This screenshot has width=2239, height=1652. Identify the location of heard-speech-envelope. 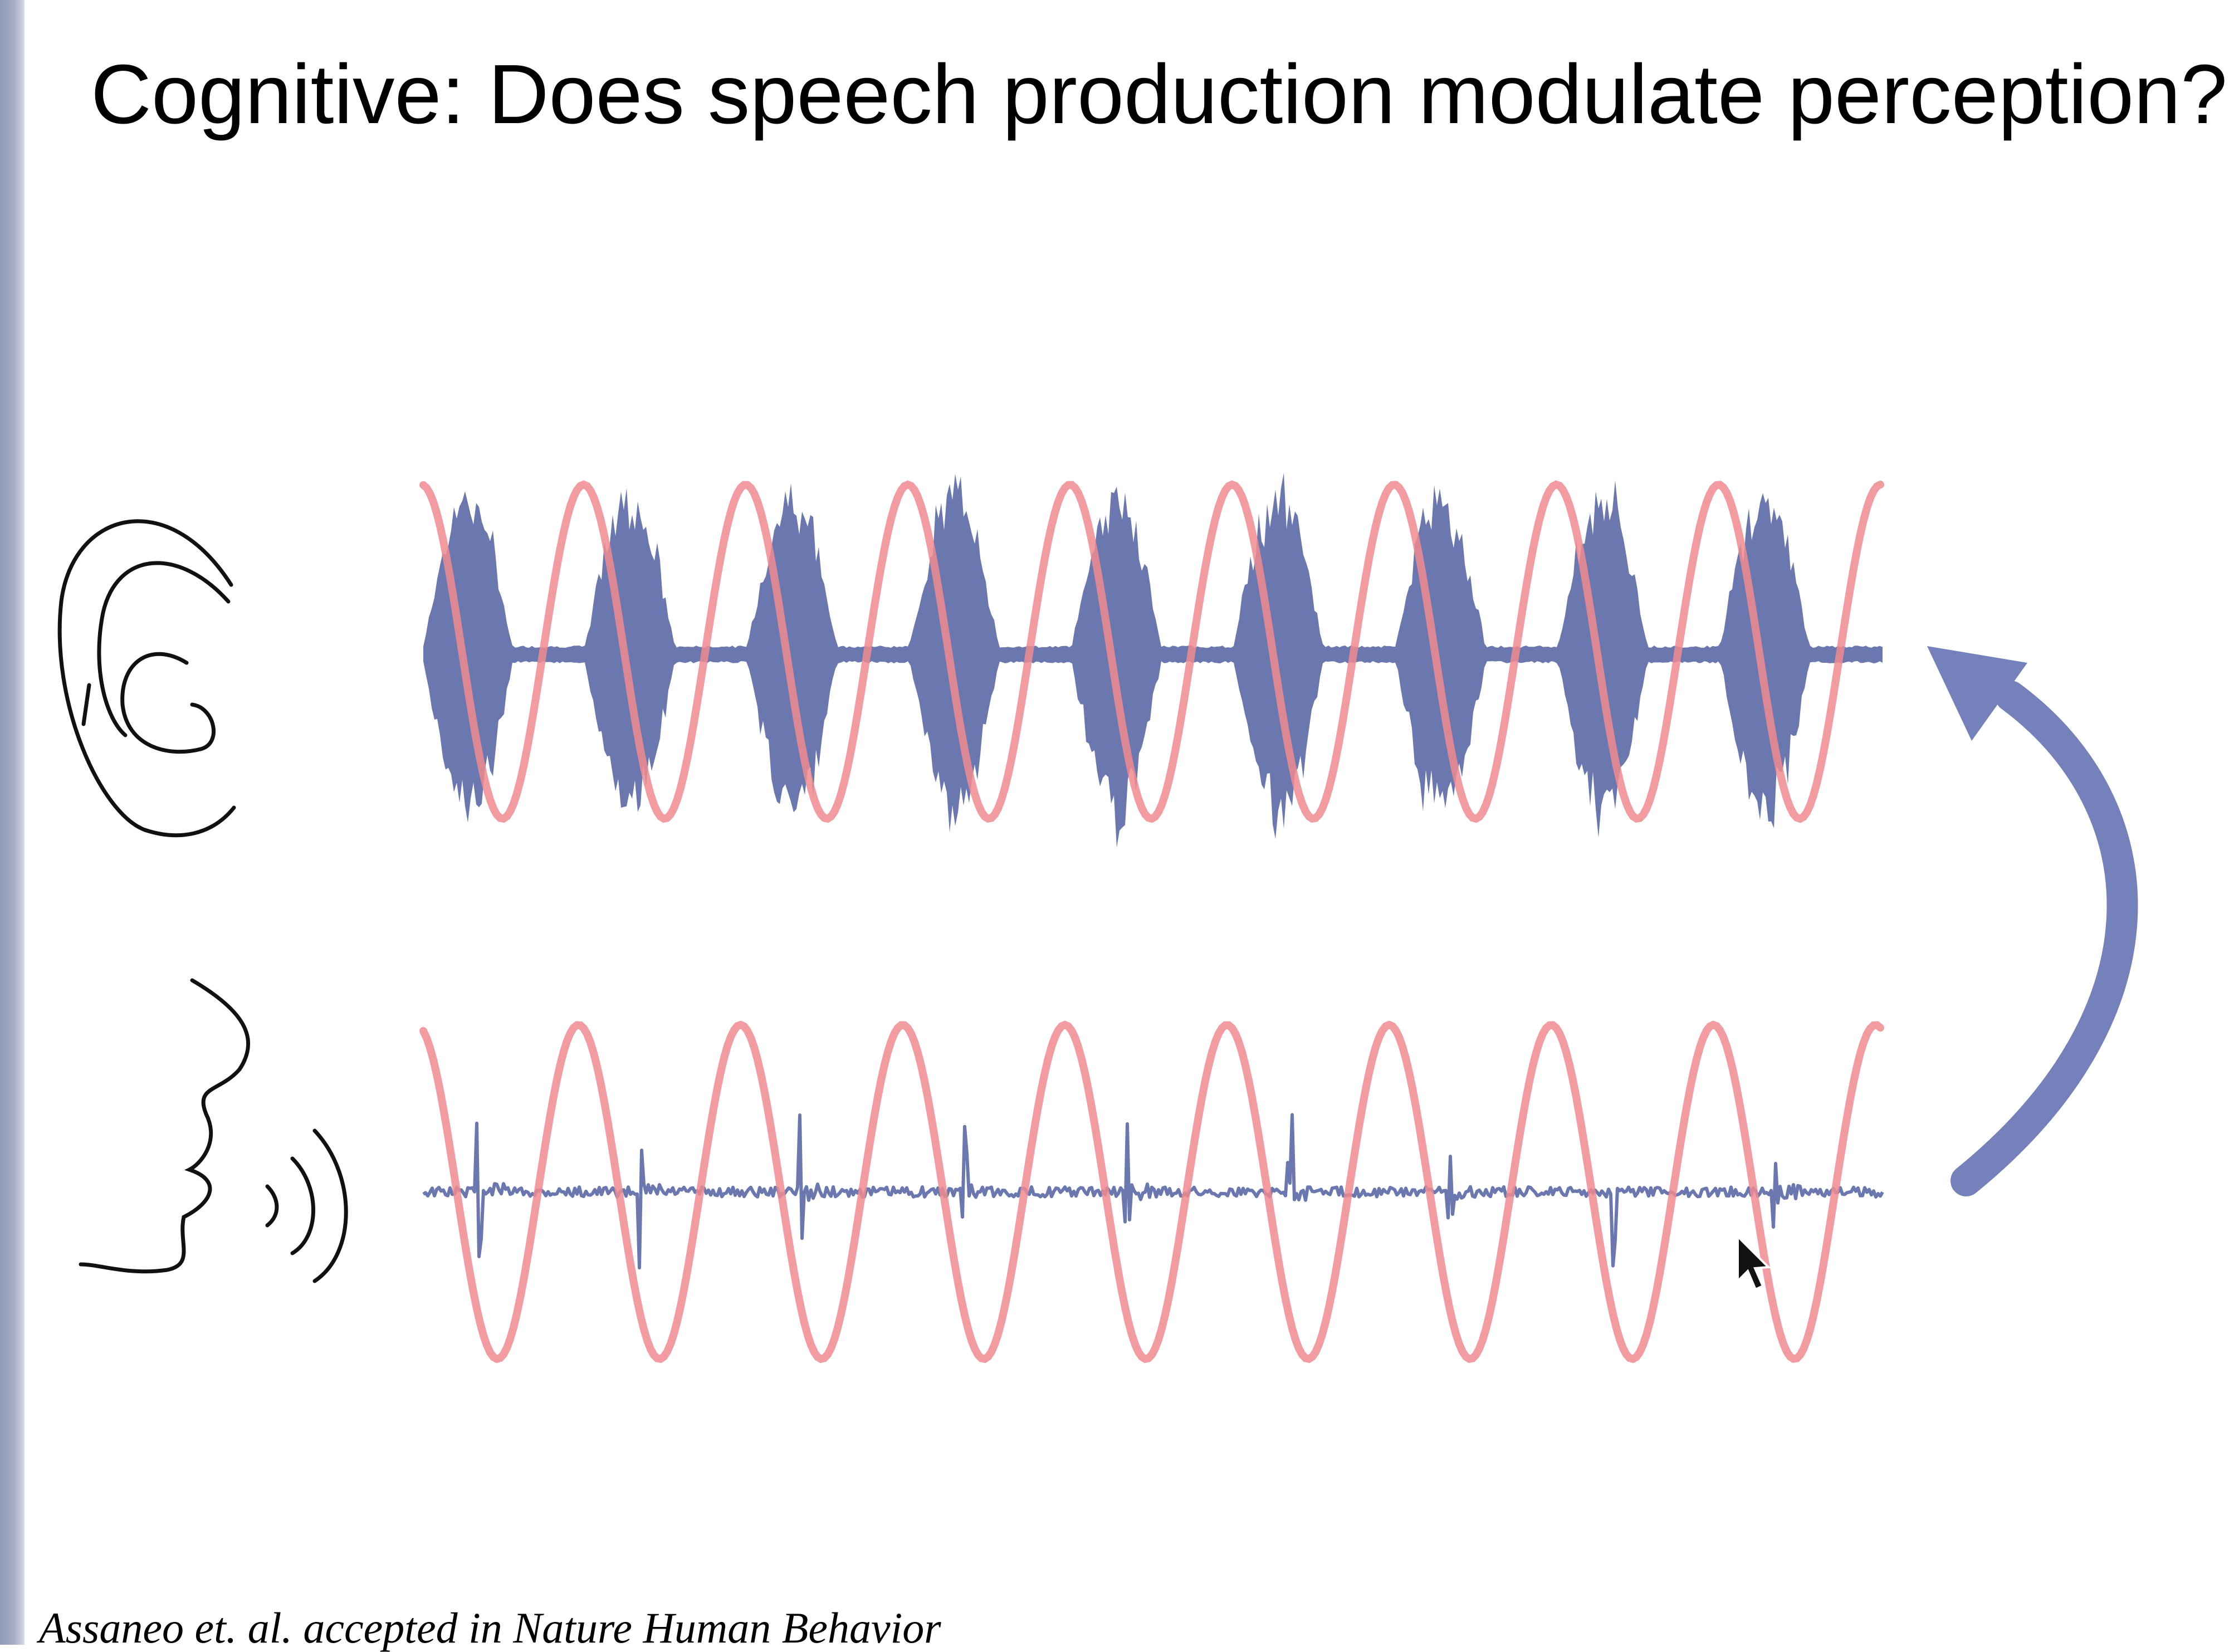
(1153, 660).